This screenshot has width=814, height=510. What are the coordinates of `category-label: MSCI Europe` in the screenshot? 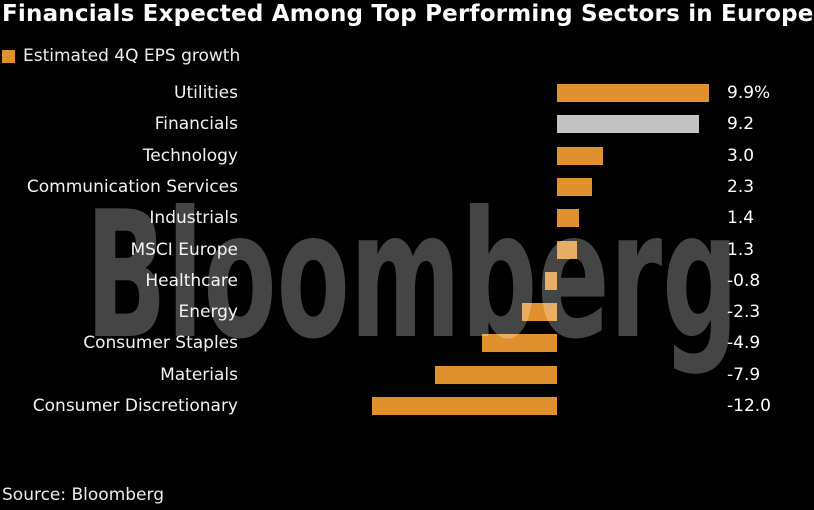 It's located at (184, 249).